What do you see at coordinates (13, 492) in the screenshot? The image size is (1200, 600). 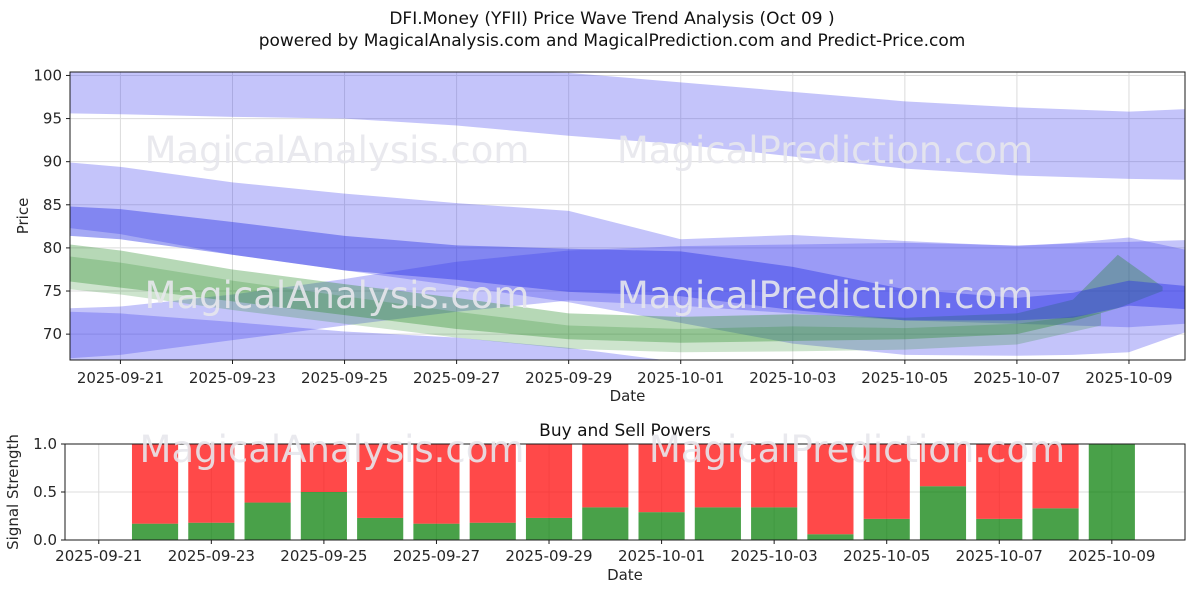 I see `buy-sell-powers-ylabel: Signal Strength` at bounding box center [13, 492].